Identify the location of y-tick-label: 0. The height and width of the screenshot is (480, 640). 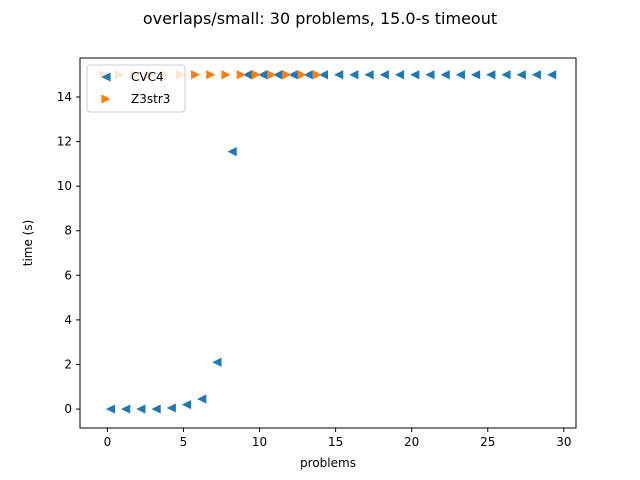
(68, 409).